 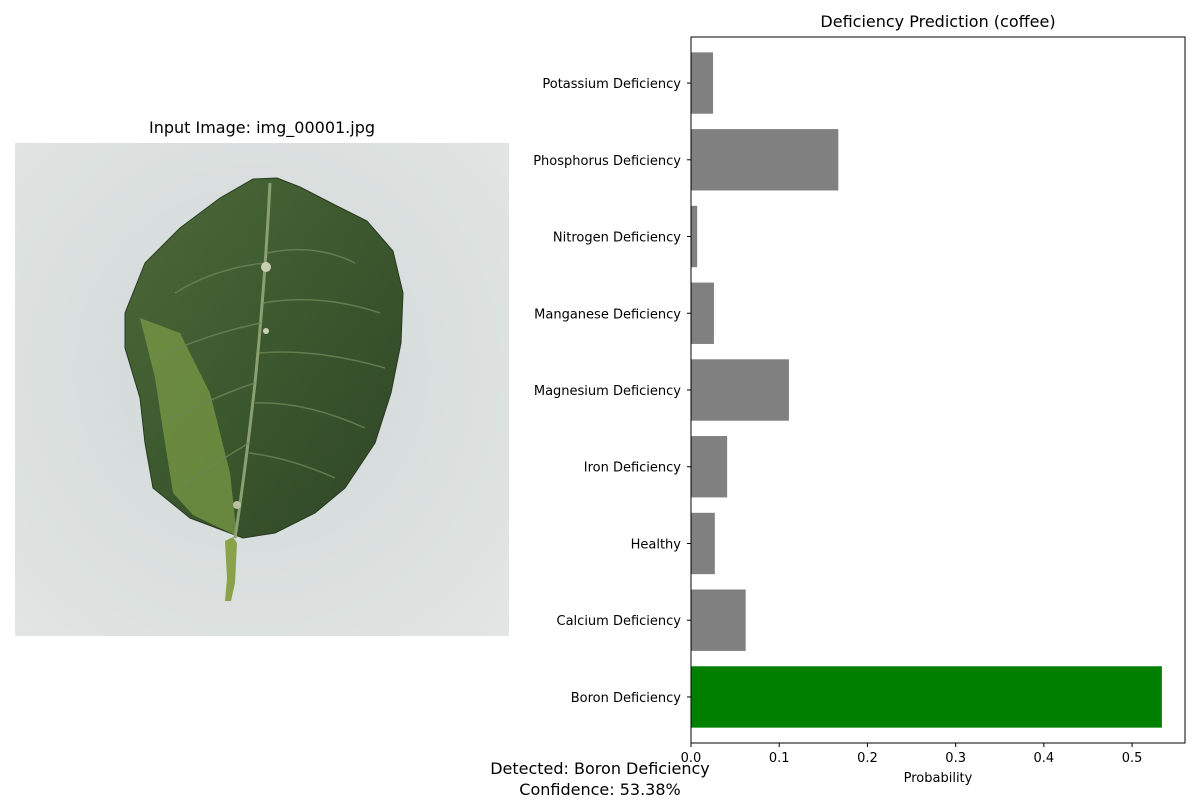 I want to click on confidence-label: Confidence: 53.38%, so click(x=600, y=789).